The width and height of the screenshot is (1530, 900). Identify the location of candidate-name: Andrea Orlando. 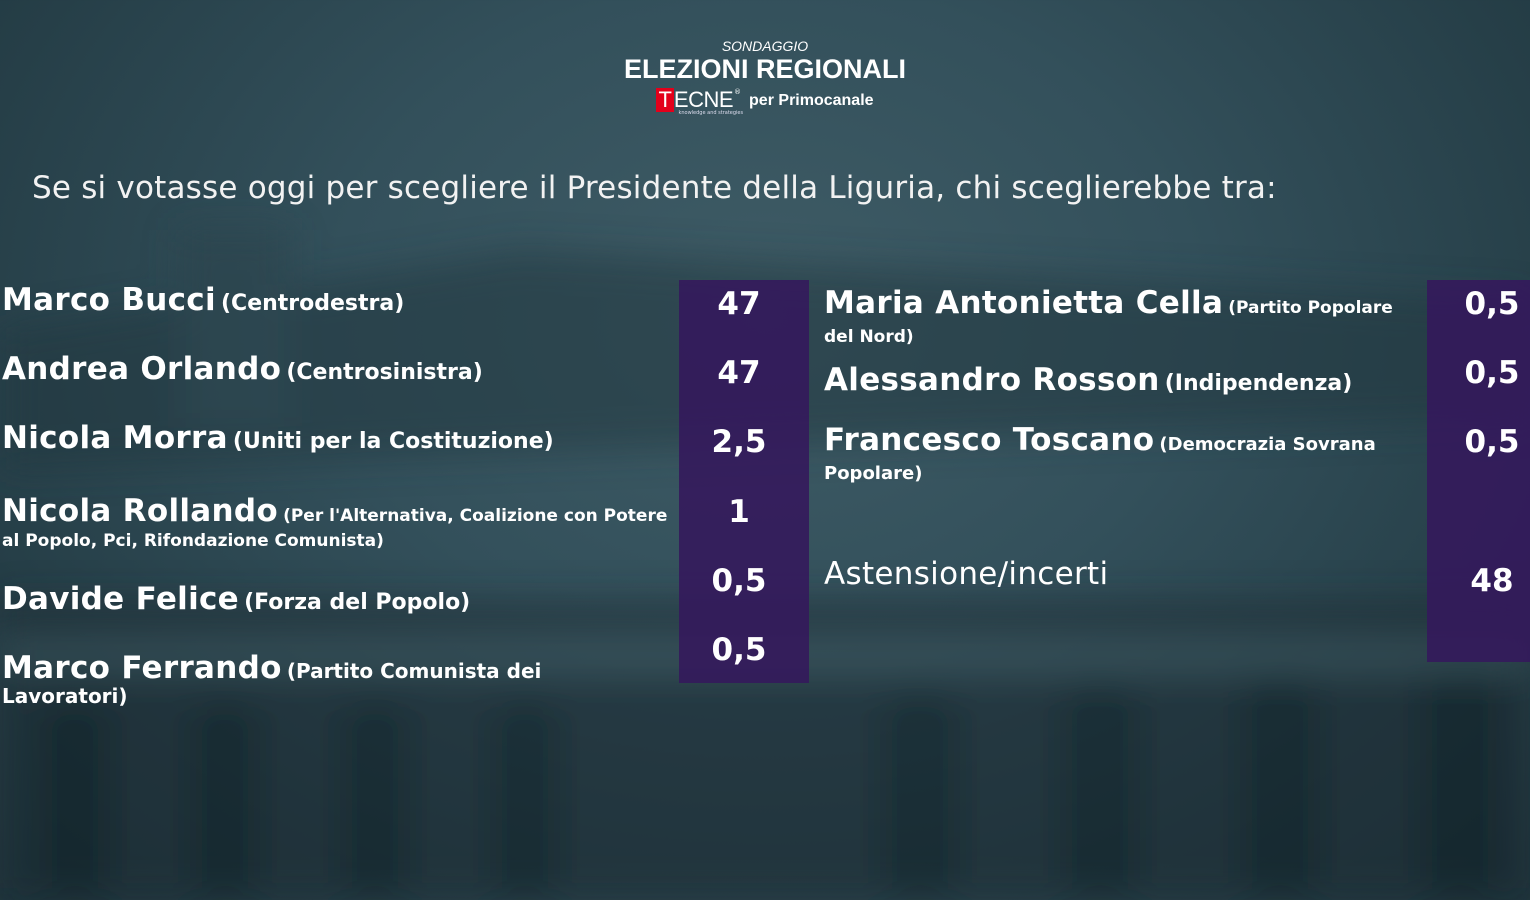
(142, 369).